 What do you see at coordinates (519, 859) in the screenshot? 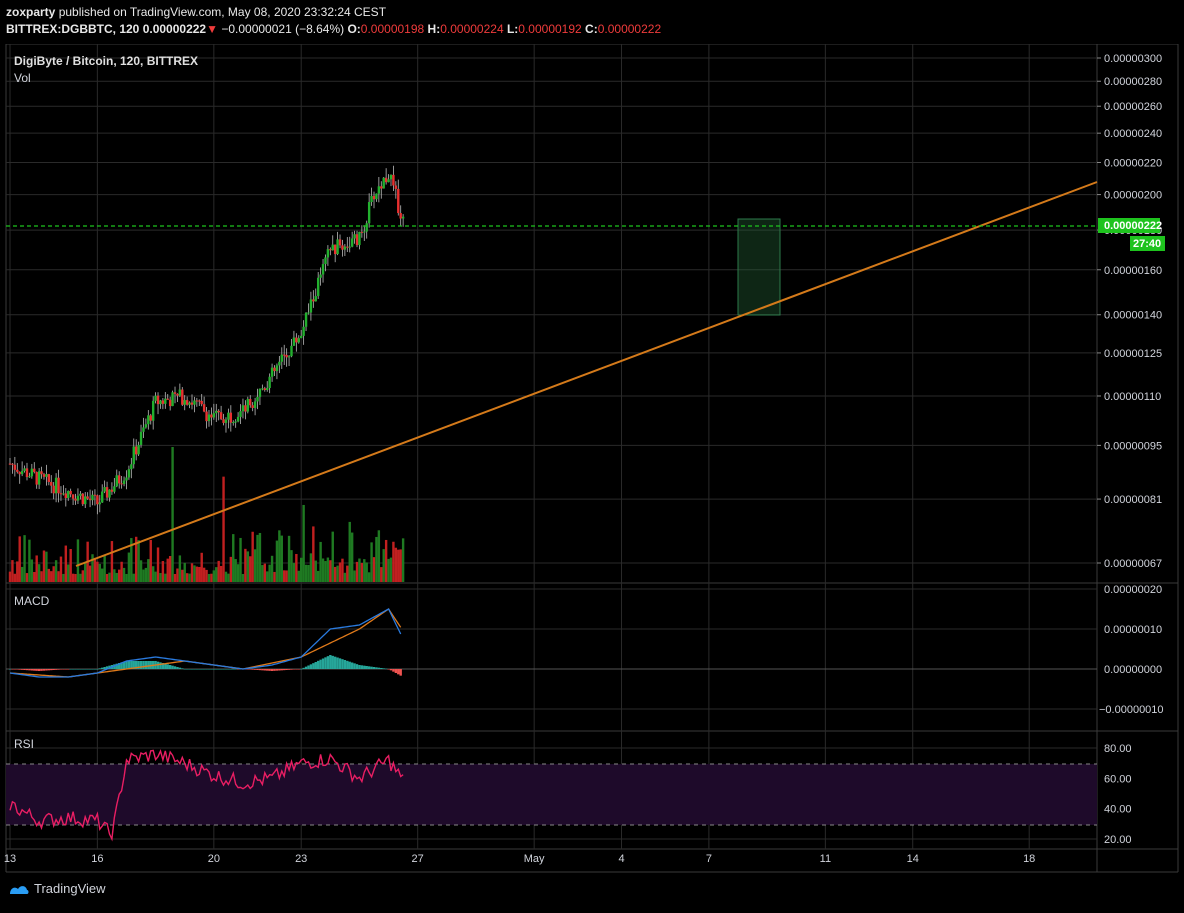
I see `time-axis: 13 16 20 23 27 May 4 7 11 14 18` at bounding box center [519, 859].